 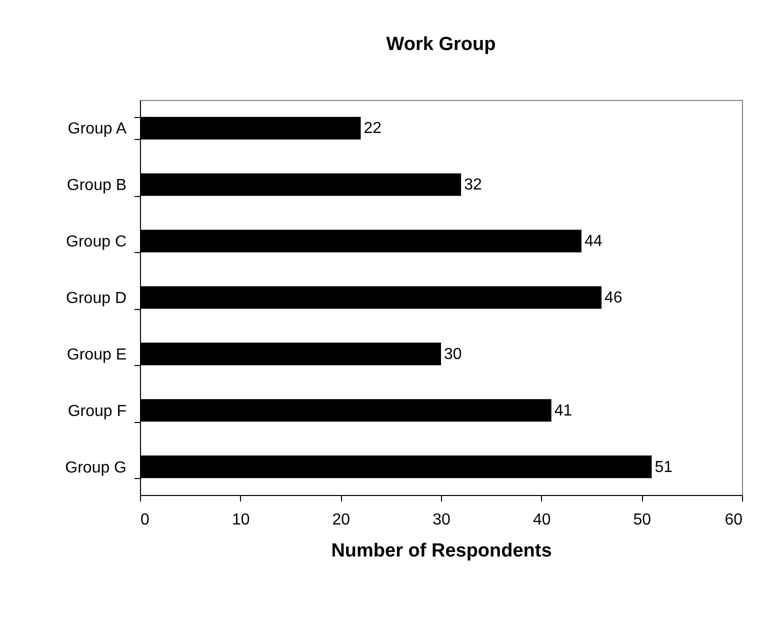 What do you see at coordinates (373, 129) in the screenshot?
I see `data-label: 22` at bounding box center [373, 129].